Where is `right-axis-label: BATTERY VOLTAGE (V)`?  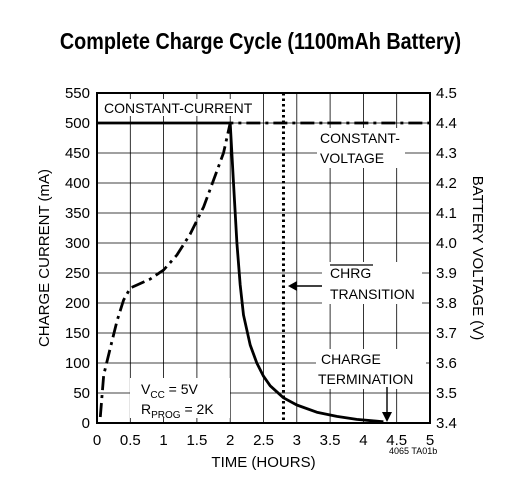 right-axis-label: BATTERY VOLTAGE (V) is located at coordinates (477, 258).